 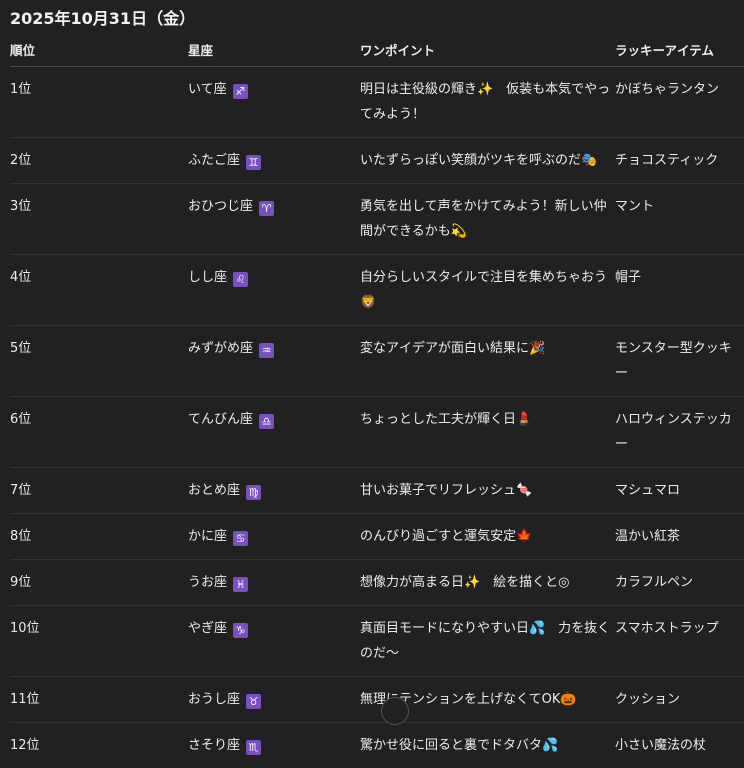 I want to click on tip-cell: 勇気を出して声をかけてみよう！新しい仲間ができるかも💫, so click(x=487, y=219).